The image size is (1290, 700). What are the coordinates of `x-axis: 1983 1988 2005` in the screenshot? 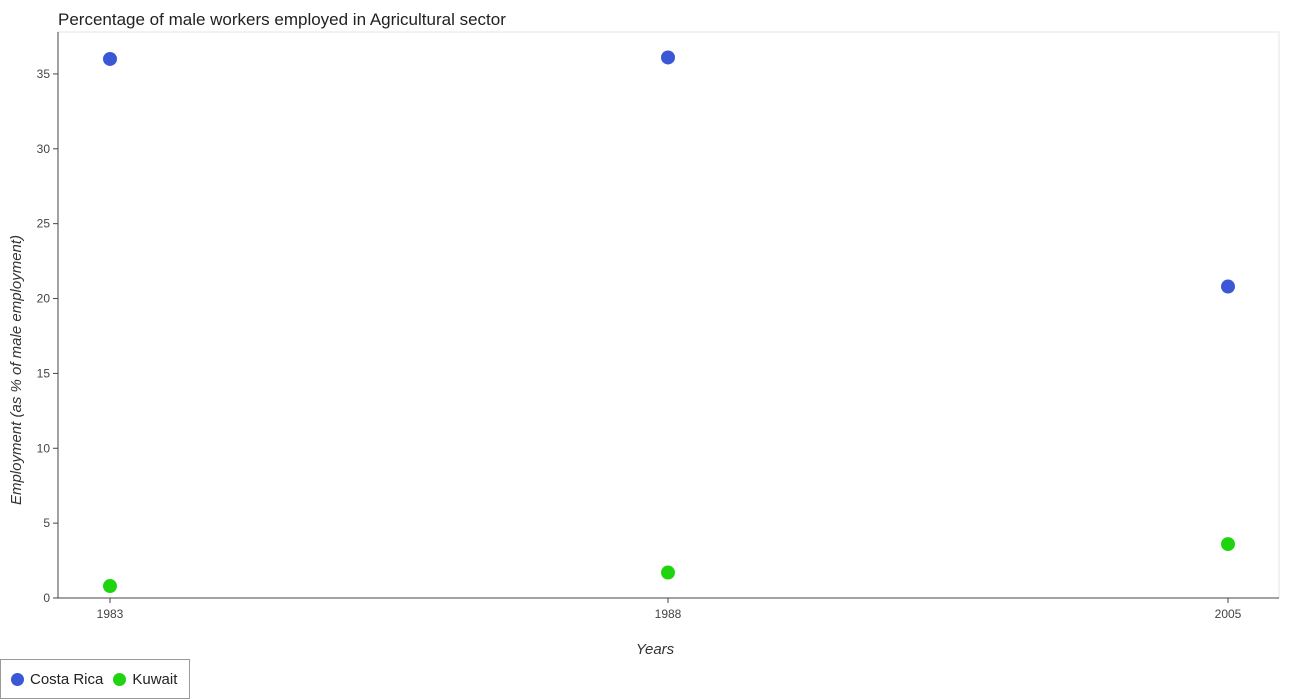 It's located at (669, 609).